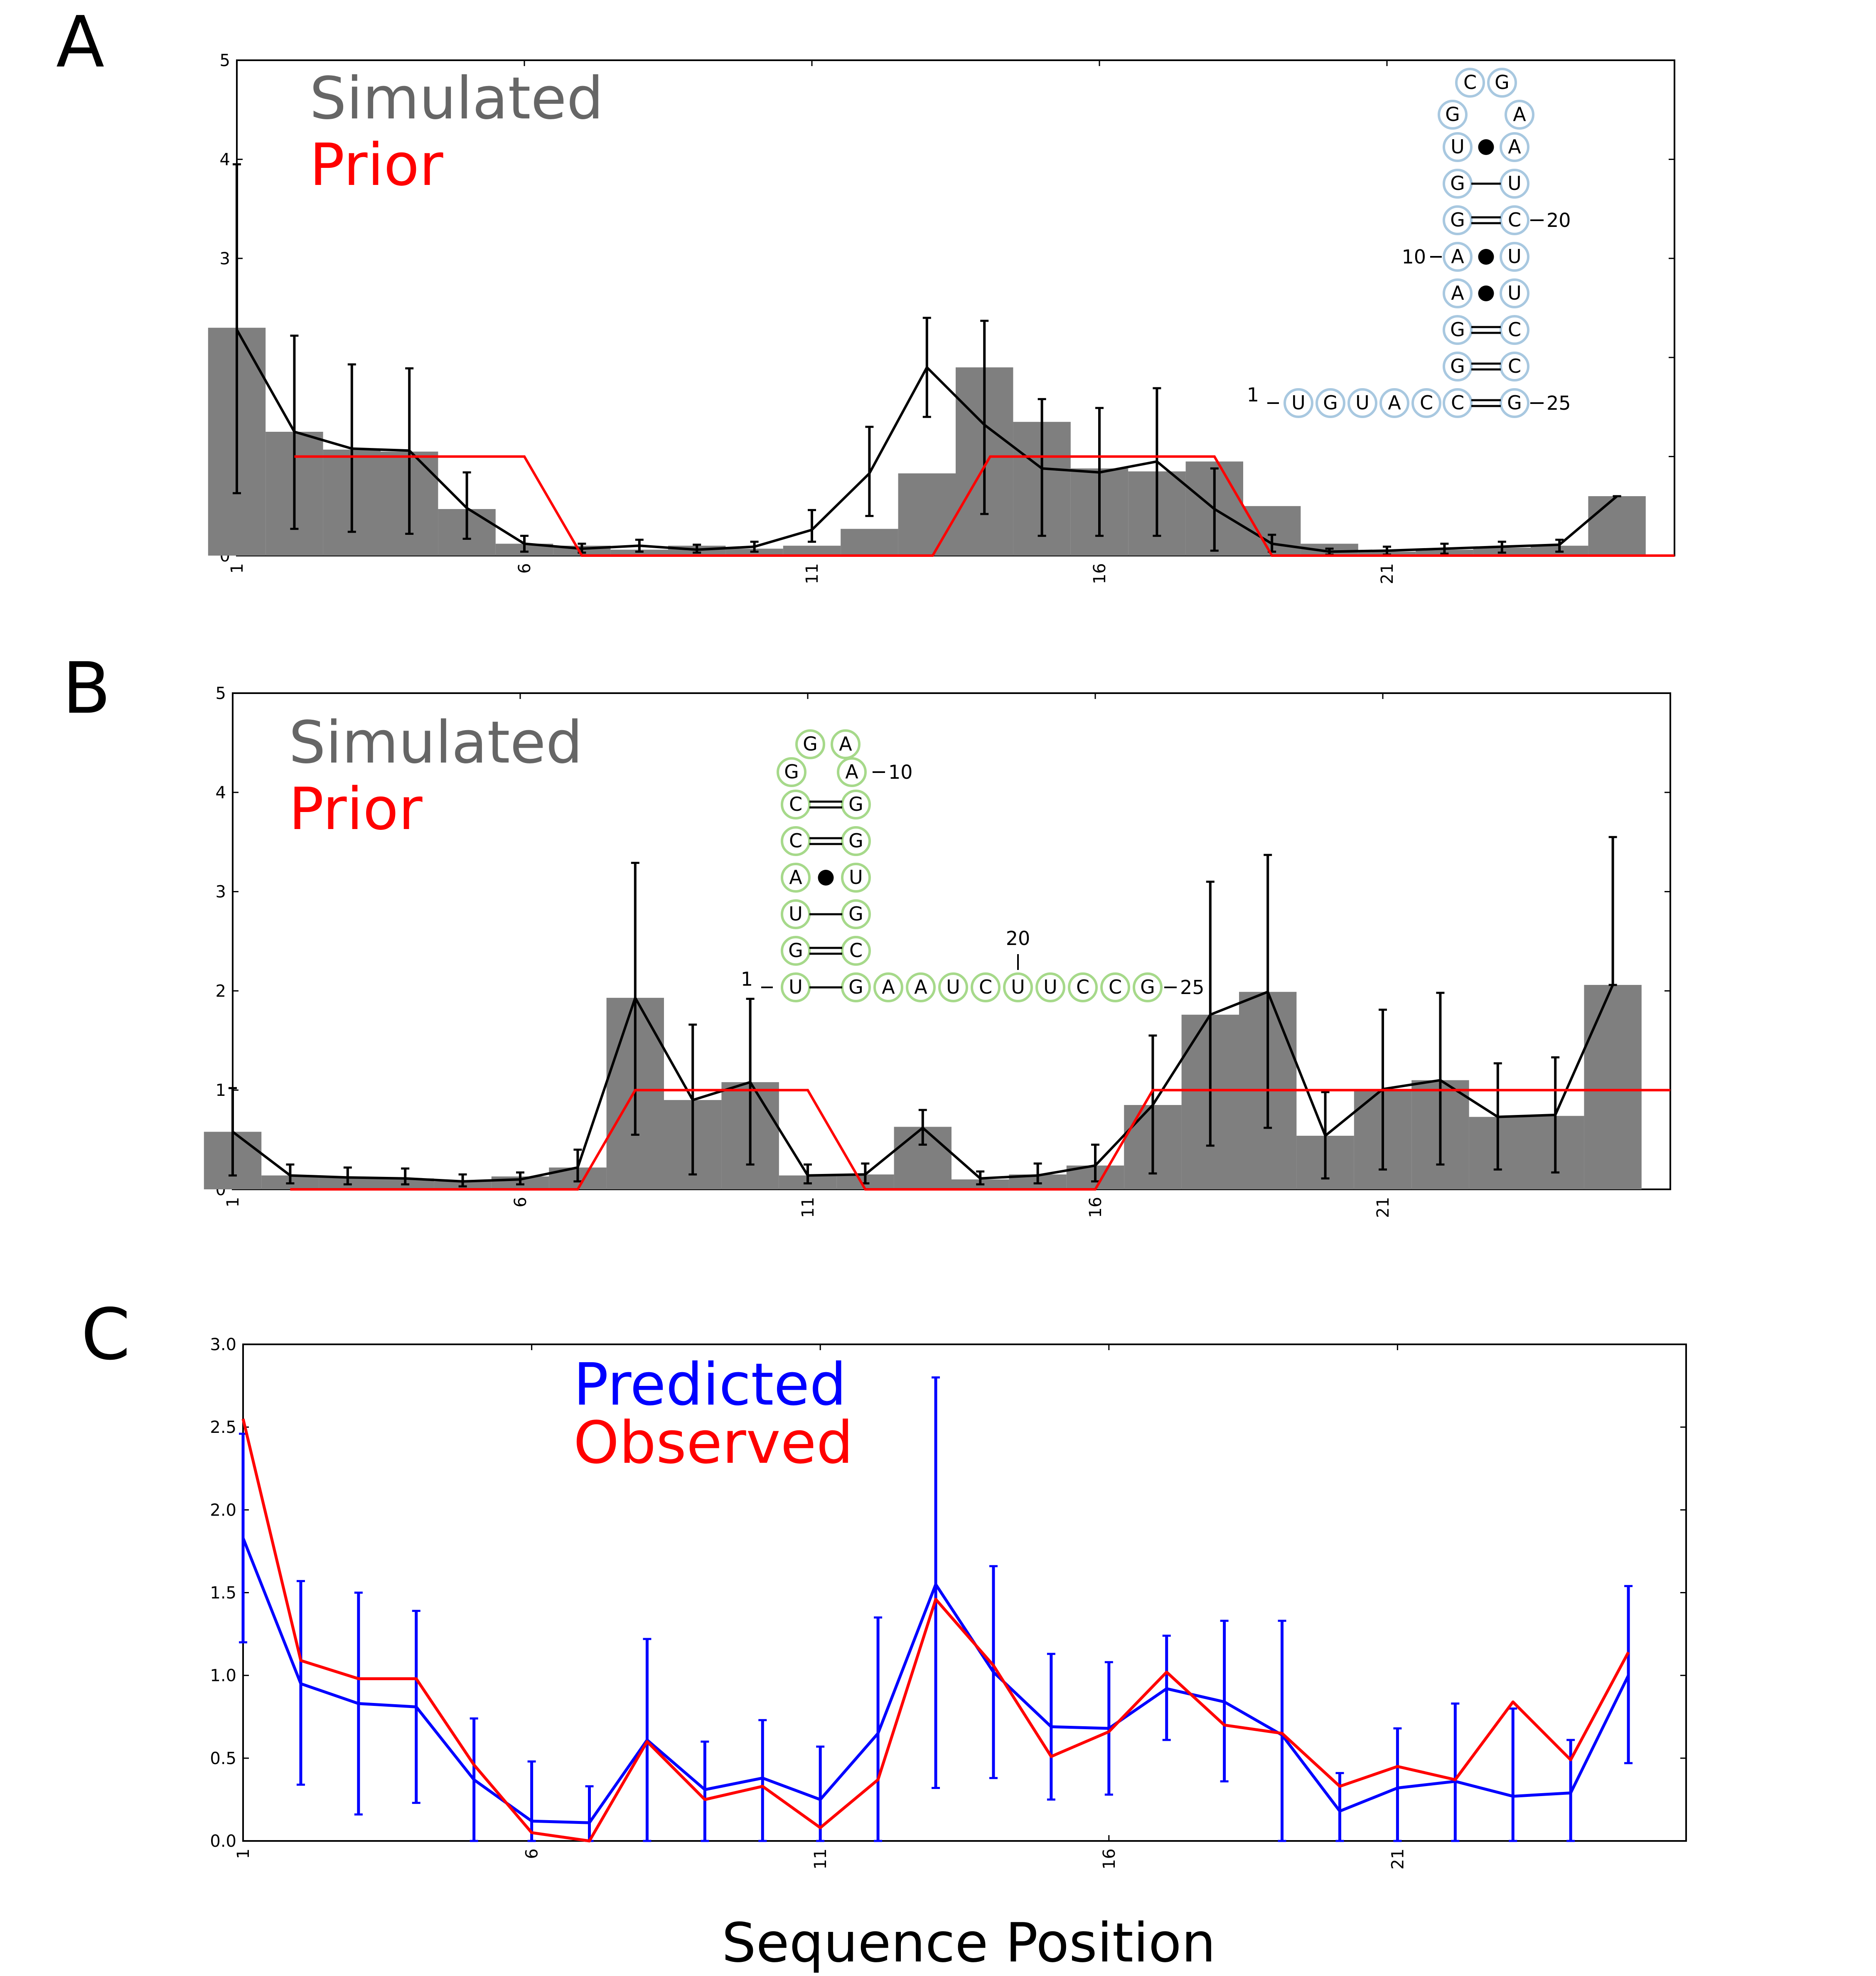 The height and width of the screenshot is (1976, 1876). What do you see at coordinates (377, 165) in the screenshot?
I see `legend-entry: Prior` at bounding box center [377, 165].